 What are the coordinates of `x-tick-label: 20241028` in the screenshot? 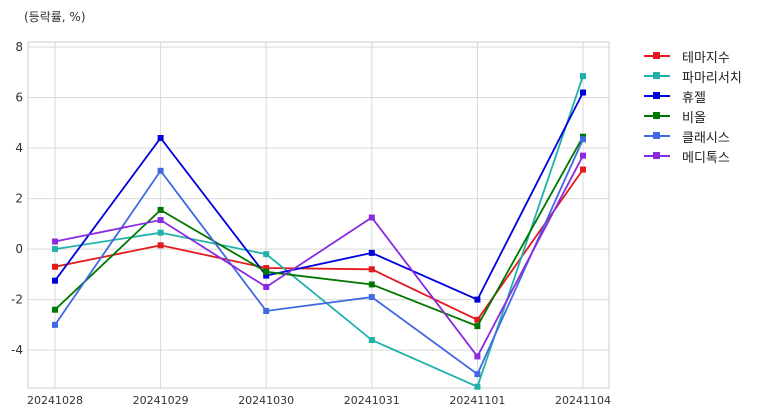 It's located at (55, 400).